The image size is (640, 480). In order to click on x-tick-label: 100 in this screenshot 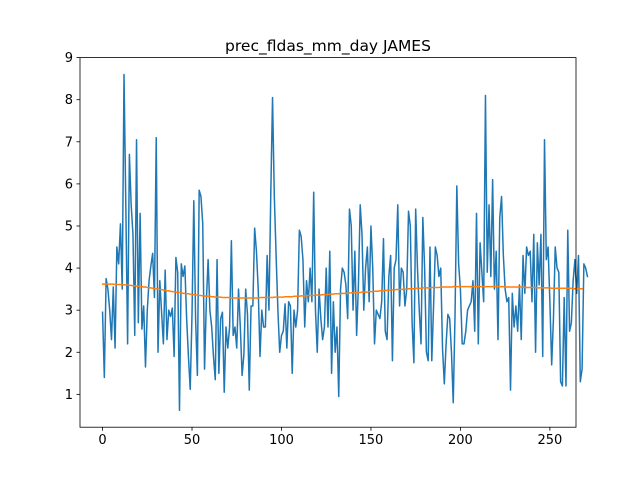, I will do `click(281, 440)`.